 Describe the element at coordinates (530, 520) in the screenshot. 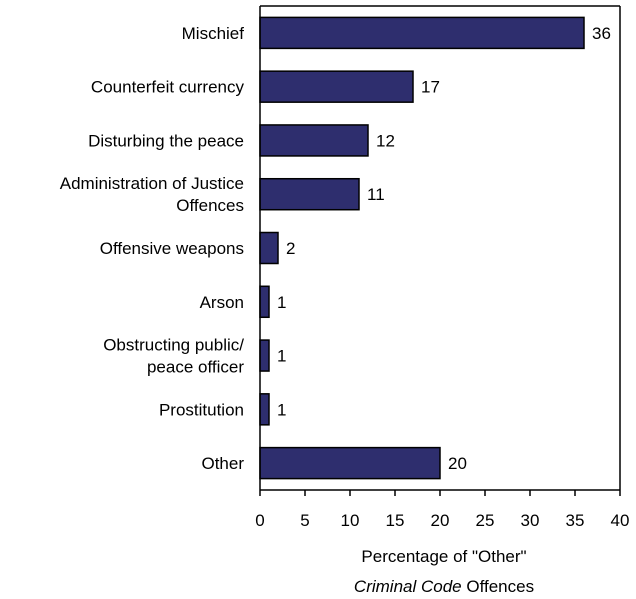

I see `x-tick-label-6: 30` at that location.